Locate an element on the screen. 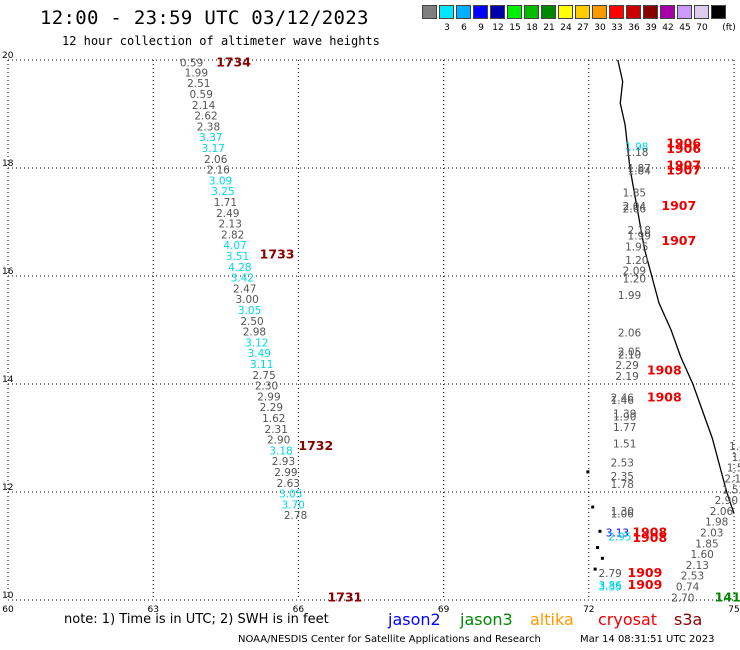 Image resolution: width=740 pixels, height=650 pixels. wave-height-value: 1.39 is located at coordinates (624, 415).